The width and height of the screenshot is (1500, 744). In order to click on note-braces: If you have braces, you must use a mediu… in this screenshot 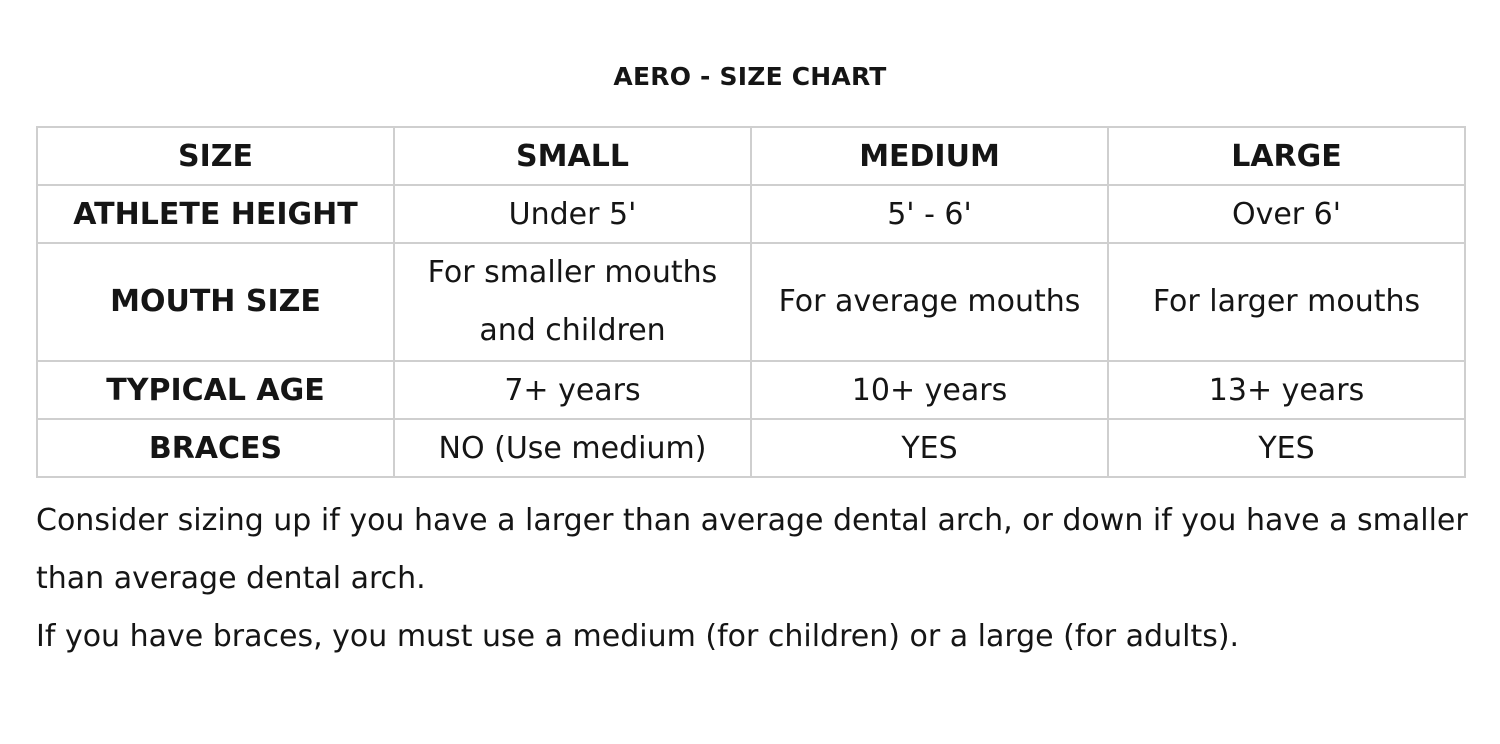, I will do `click(638, 636)`.